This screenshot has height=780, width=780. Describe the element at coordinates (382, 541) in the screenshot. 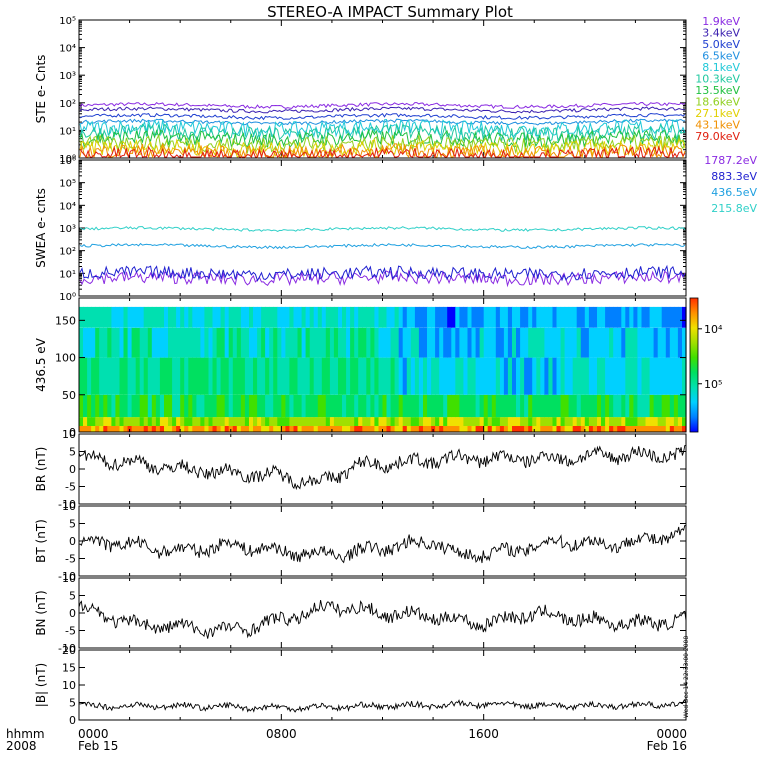

I see `bt-frame` at that location.